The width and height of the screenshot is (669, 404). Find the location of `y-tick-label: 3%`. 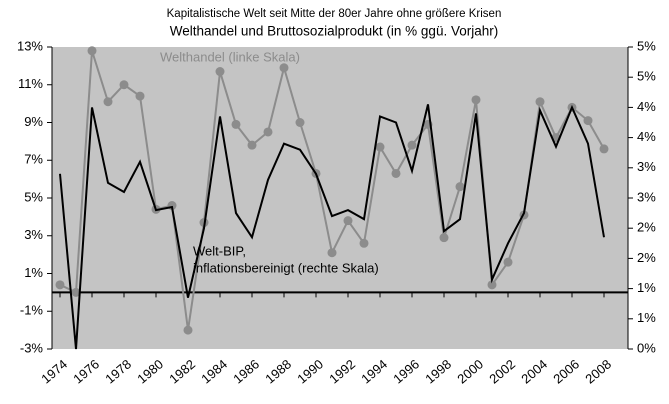

y-tick-label: 3% is located at coordinates (33, 234).